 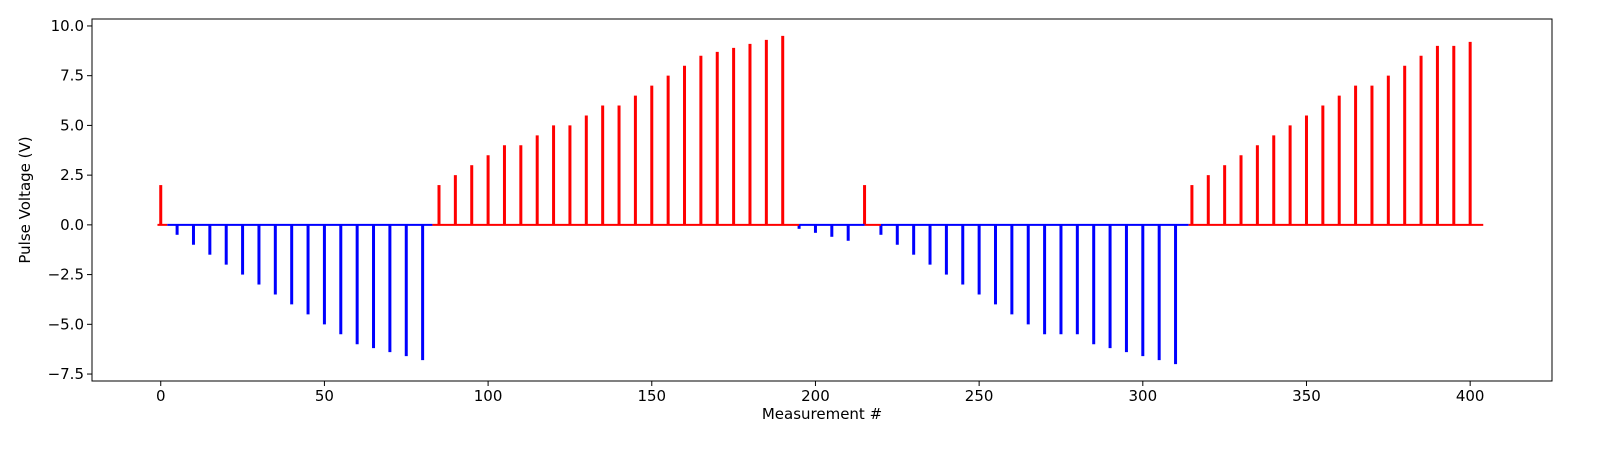 What do you see at coordinates (72, 76) in the screenshot?
I see `y-tick-label: 7.5` at bounding box center [72, 76].